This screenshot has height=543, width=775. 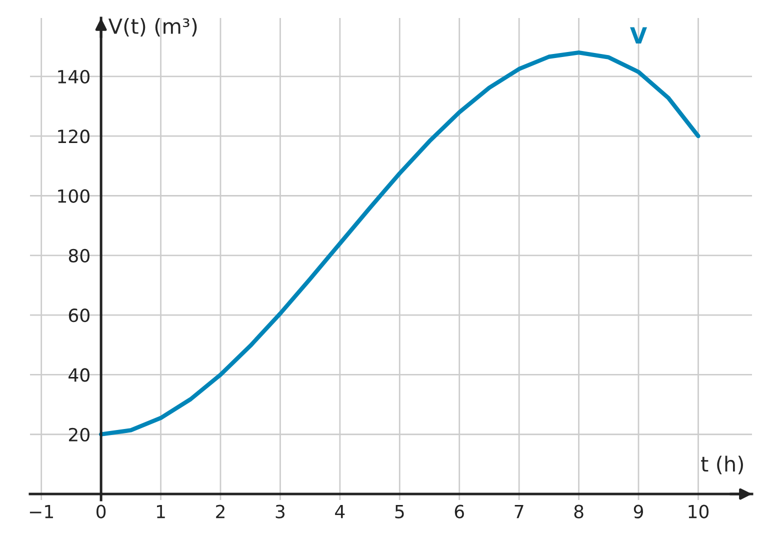 What do you see at coordinates (161, 511) in the screenshot?
I see `x-tick-label: 1` at bounding box center [161, 511].